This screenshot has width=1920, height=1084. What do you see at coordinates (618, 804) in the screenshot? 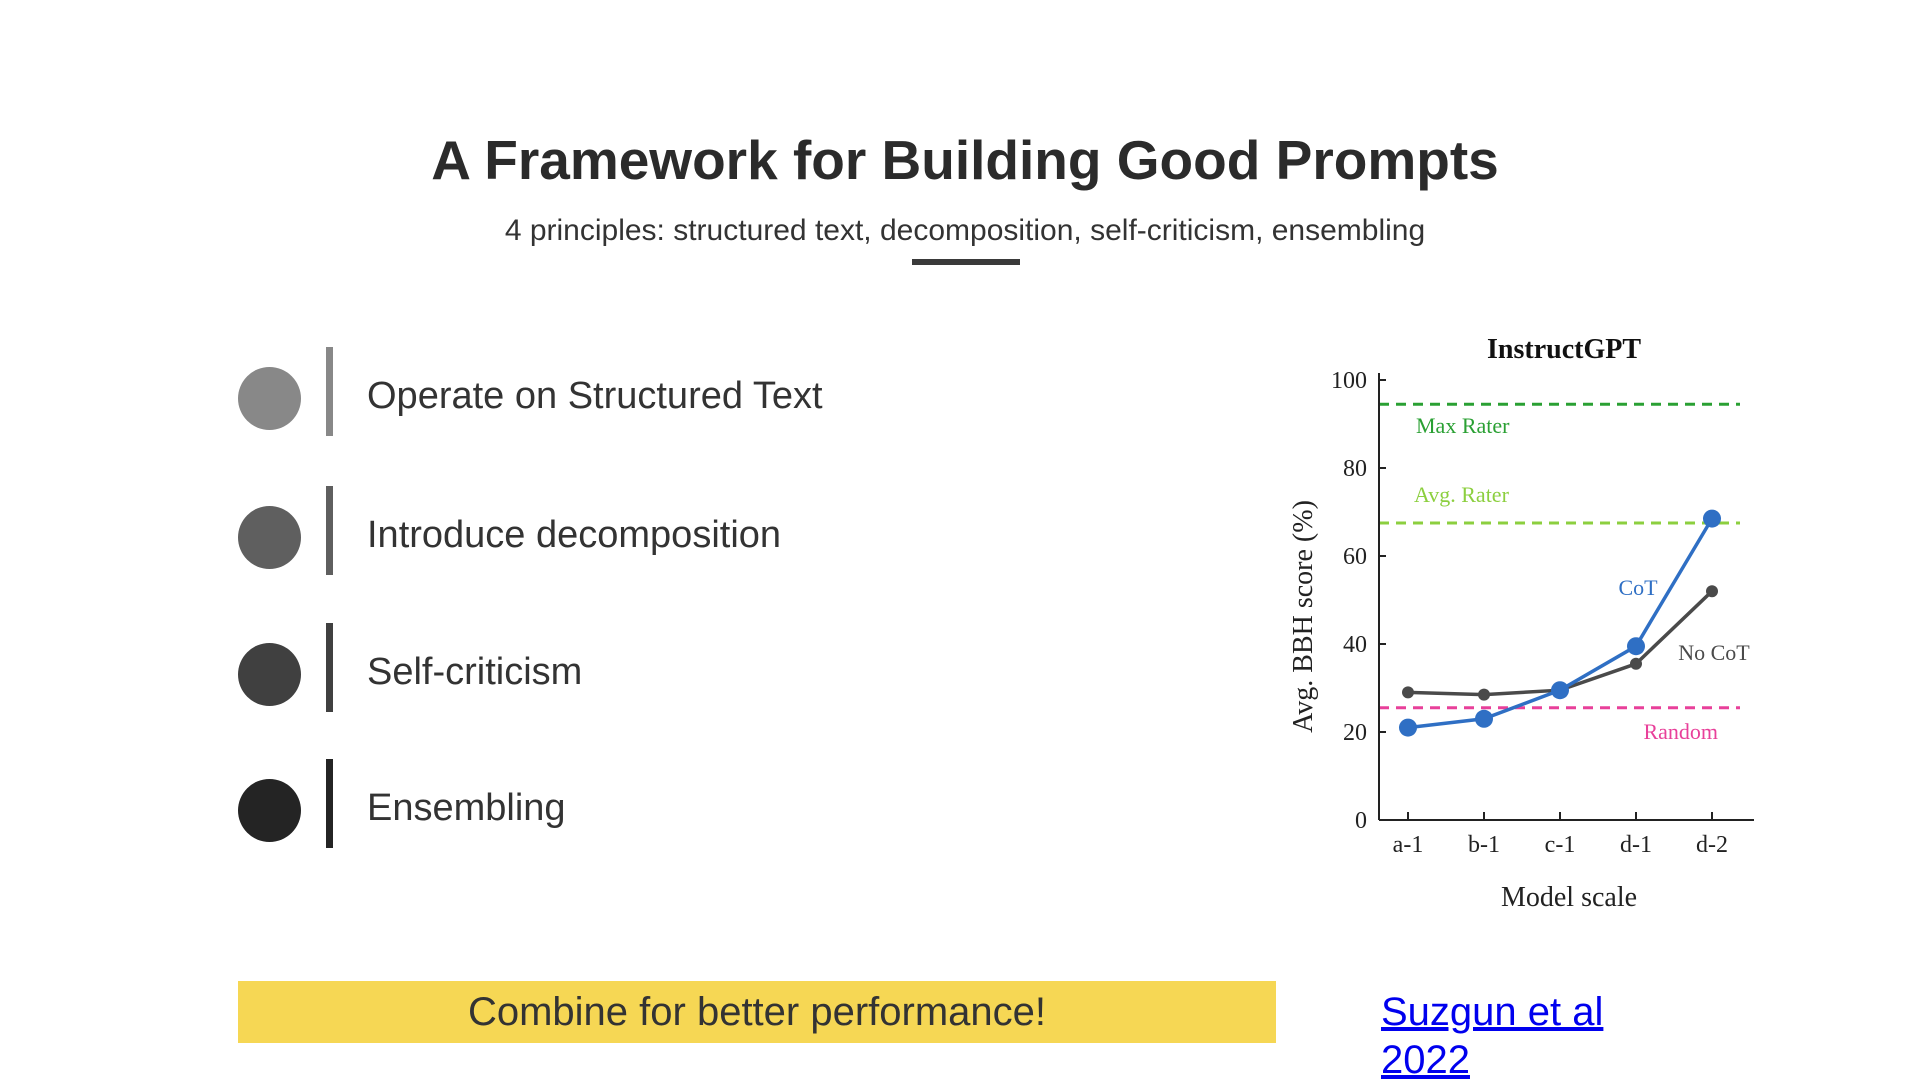
I see `principle-item: Ensembling` at bounding box center [618, 804].